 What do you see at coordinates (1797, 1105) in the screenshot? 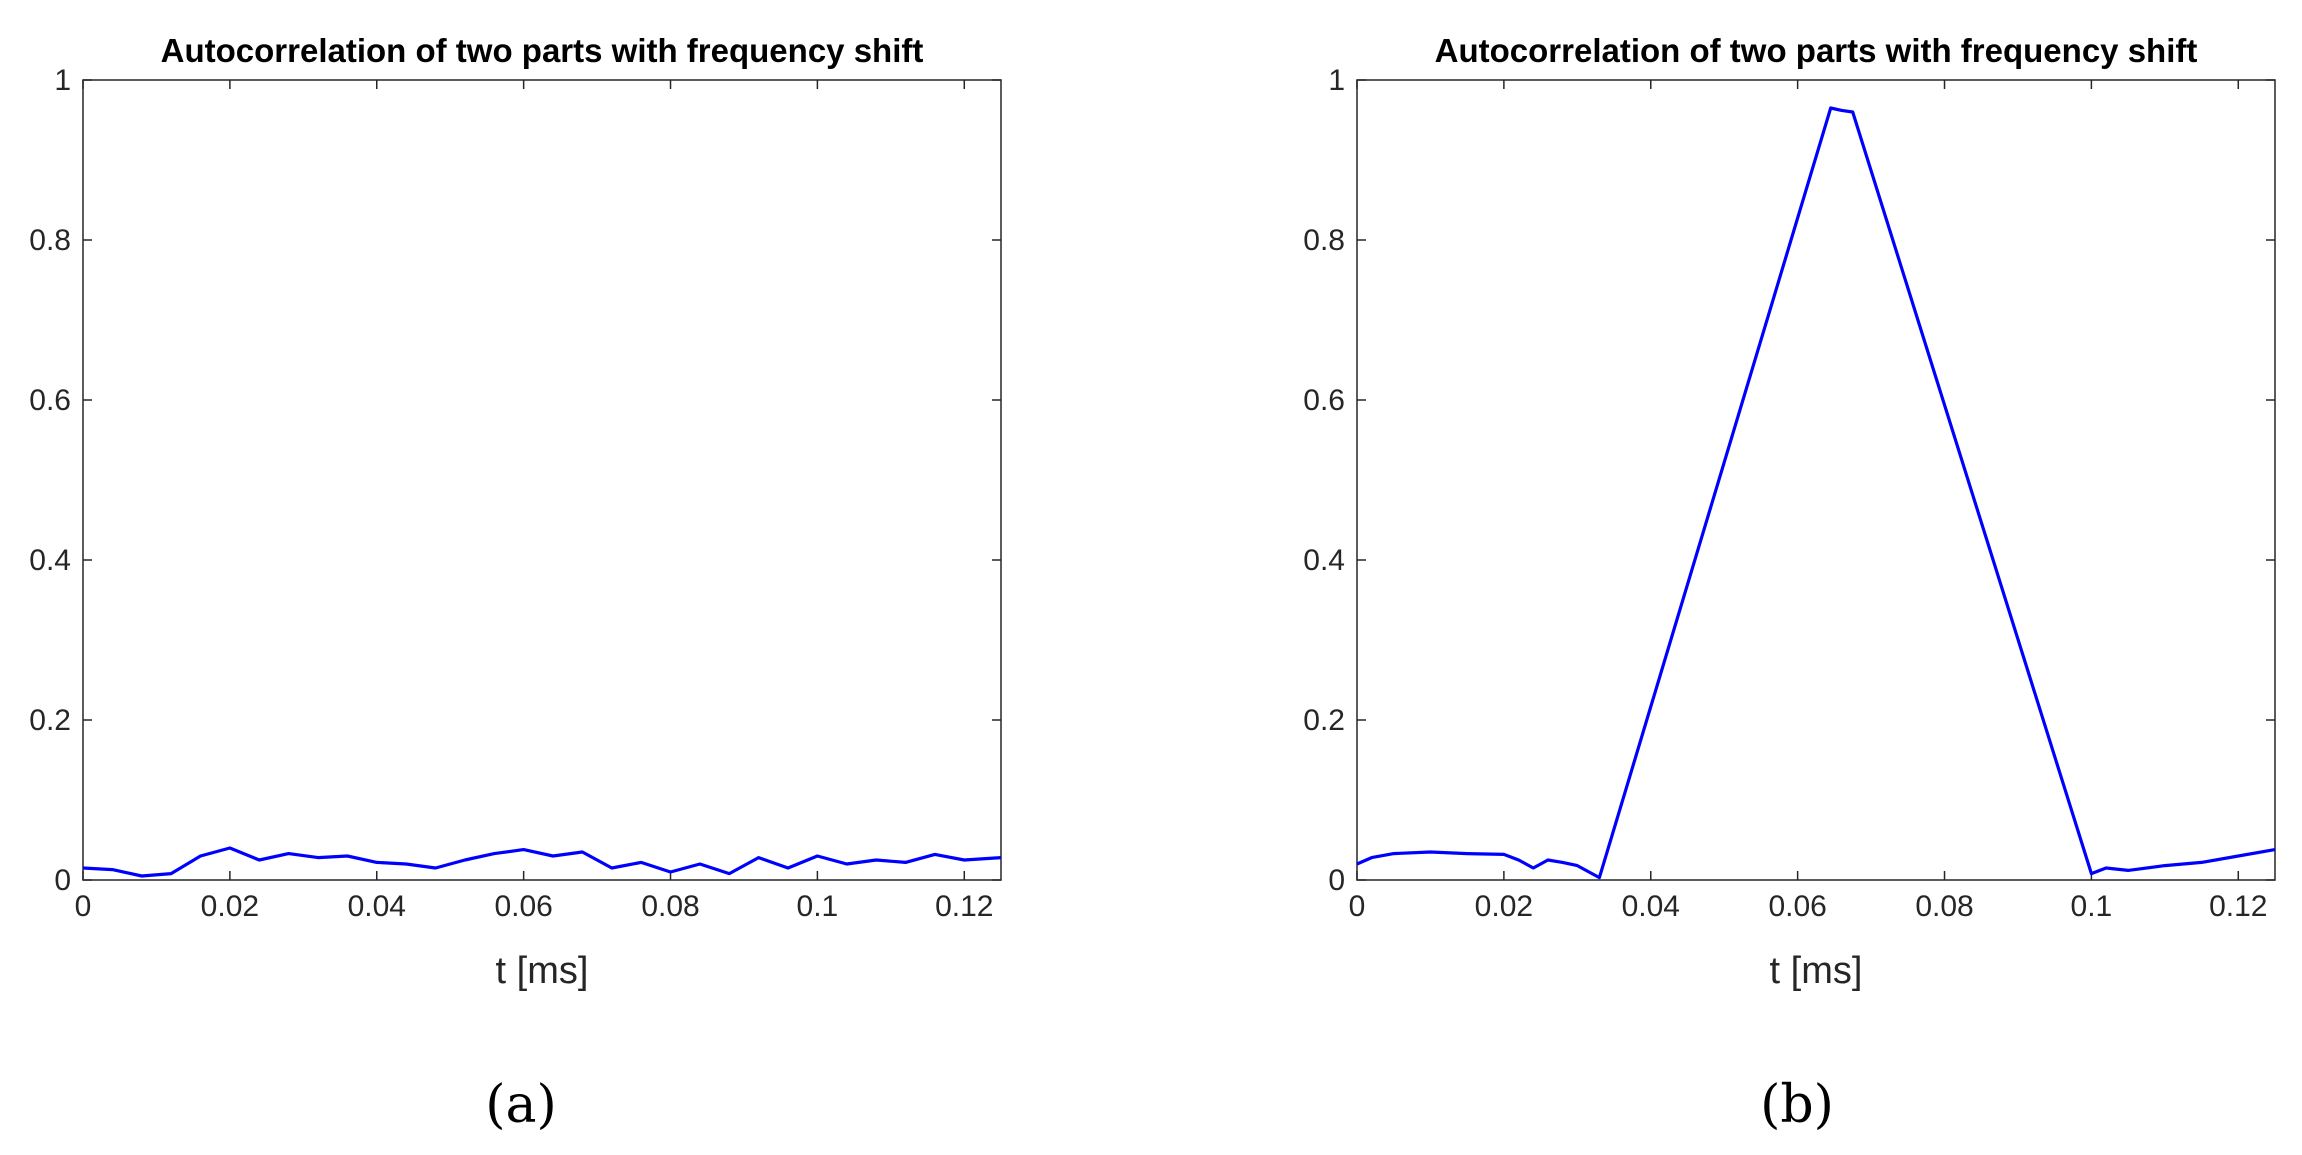
I see `panel-label-b: (b)` at bounding box center [1797, 1105].